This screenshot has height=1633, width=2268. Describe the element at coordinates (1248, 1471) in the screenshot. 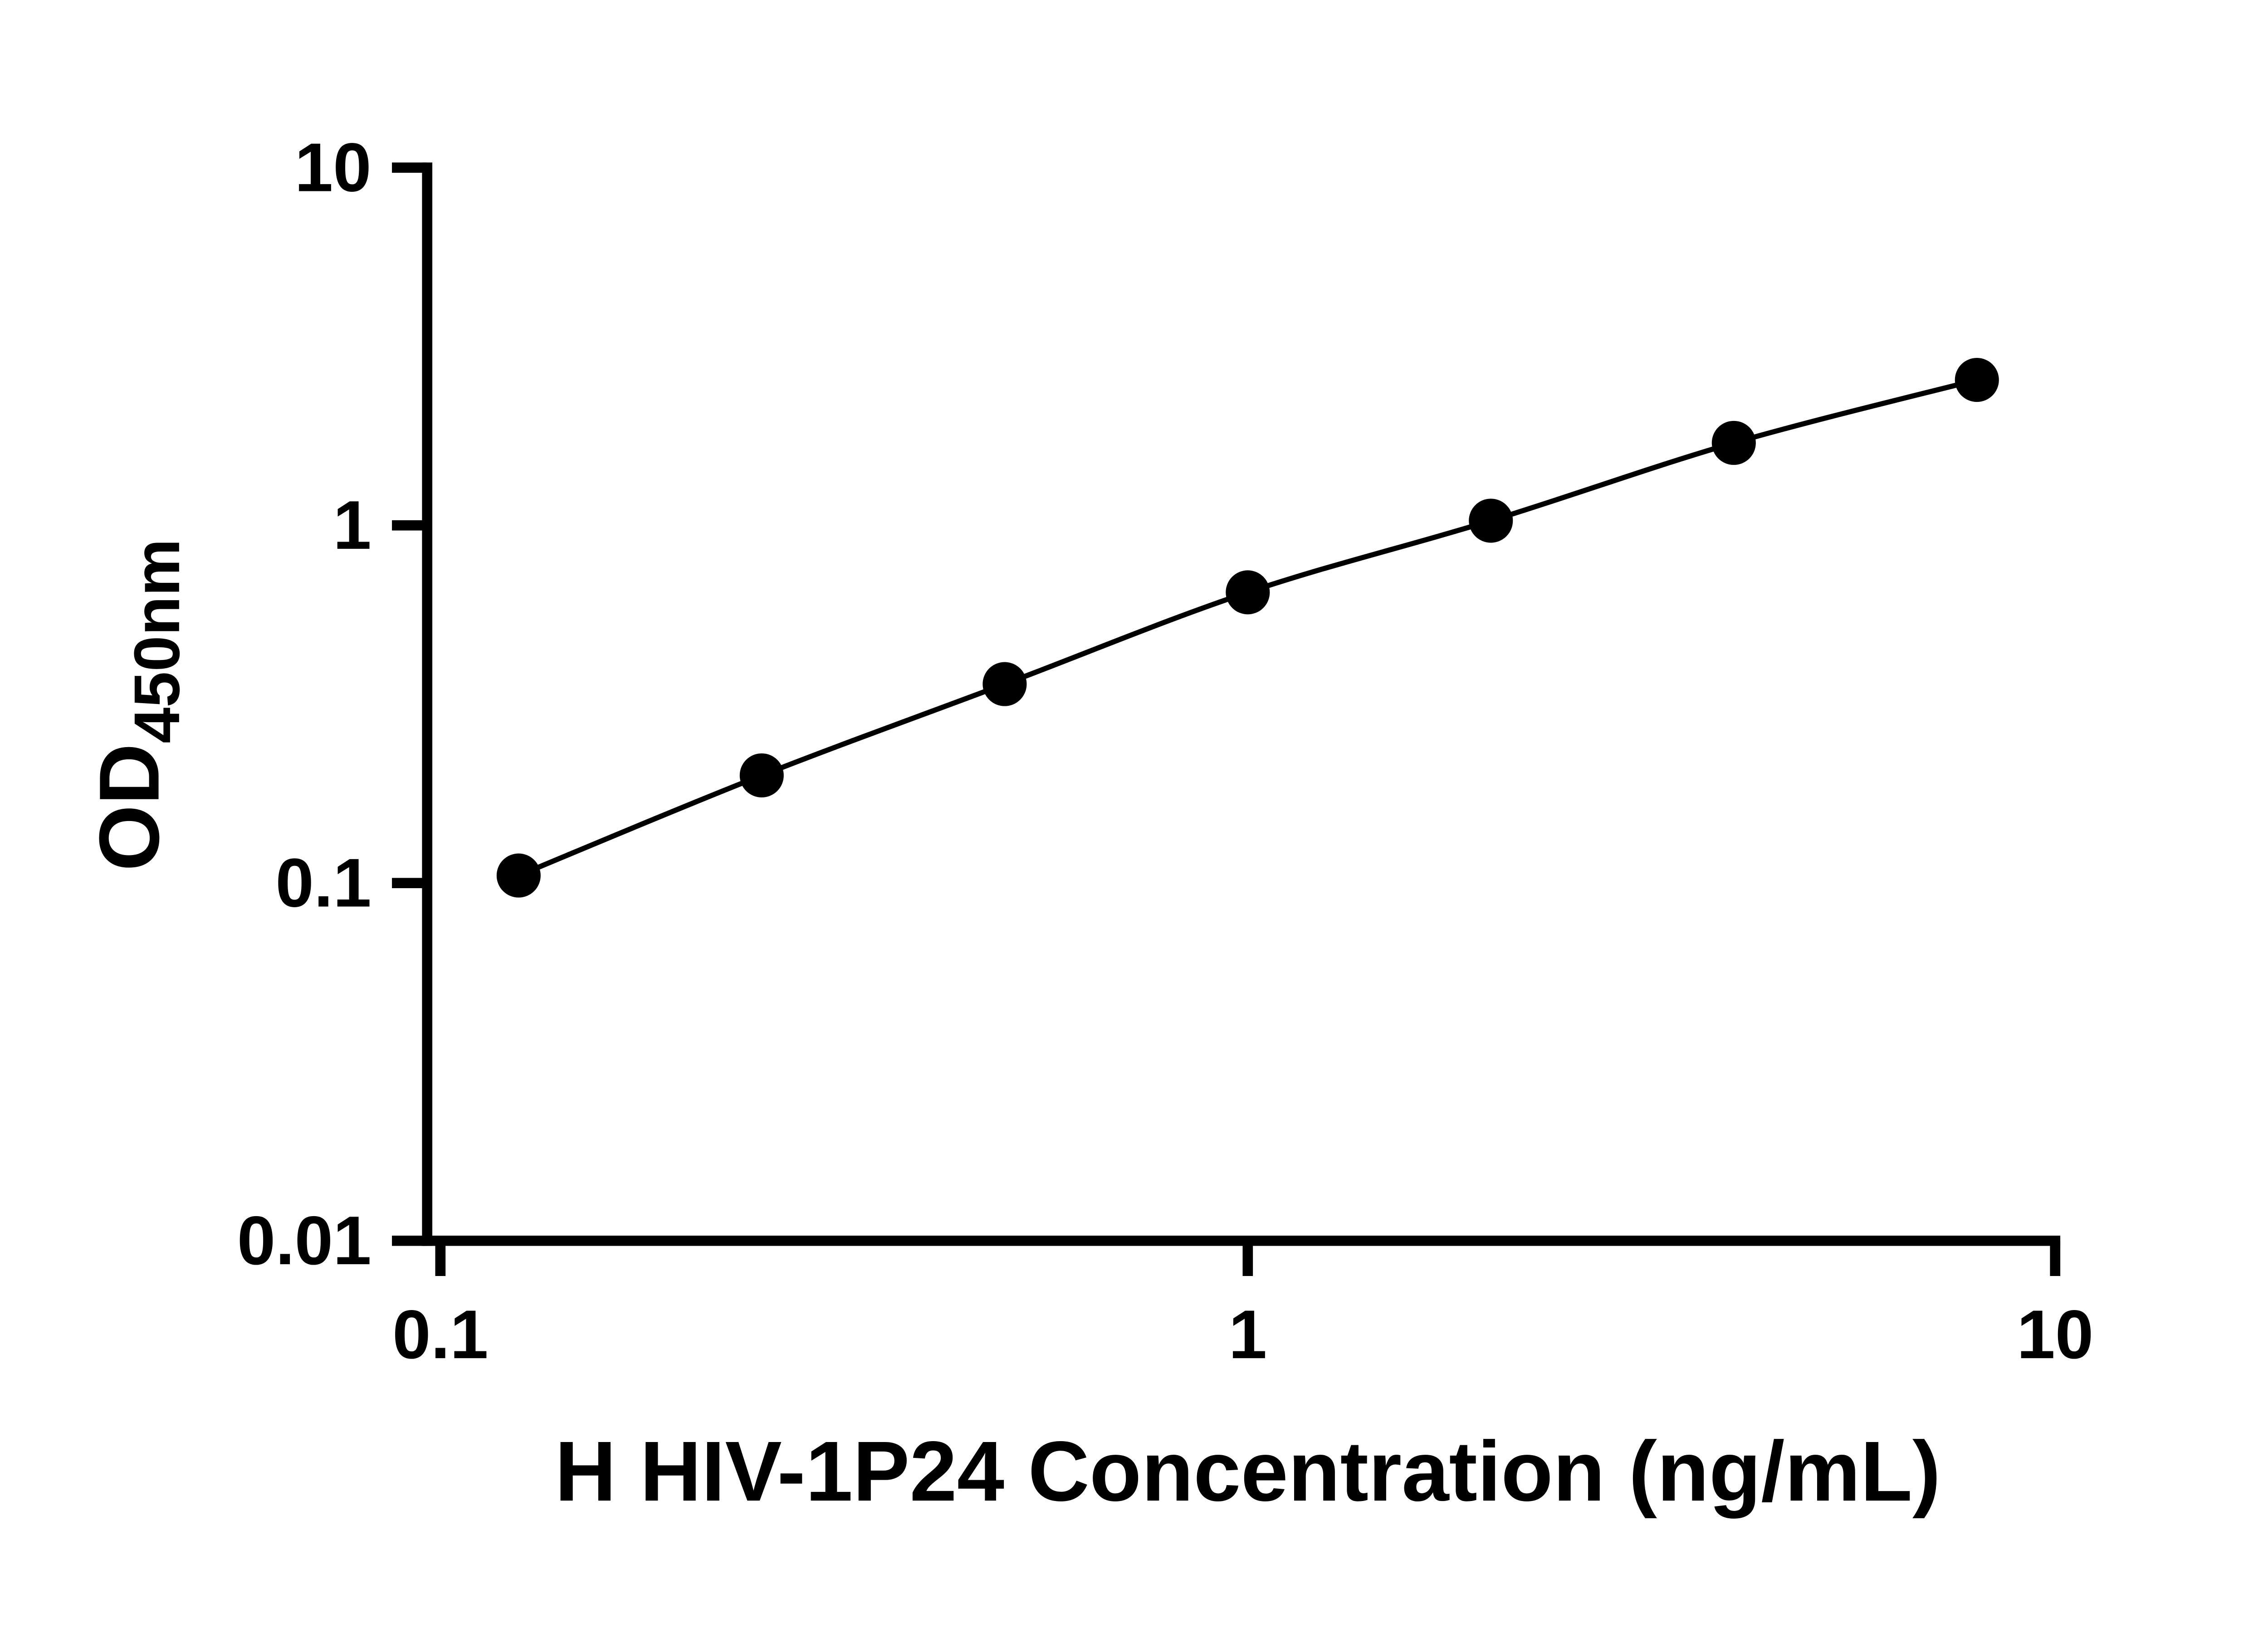

I see `x-axis-title: H HIV-1P24 Concentration (ng/mL)` at that location.